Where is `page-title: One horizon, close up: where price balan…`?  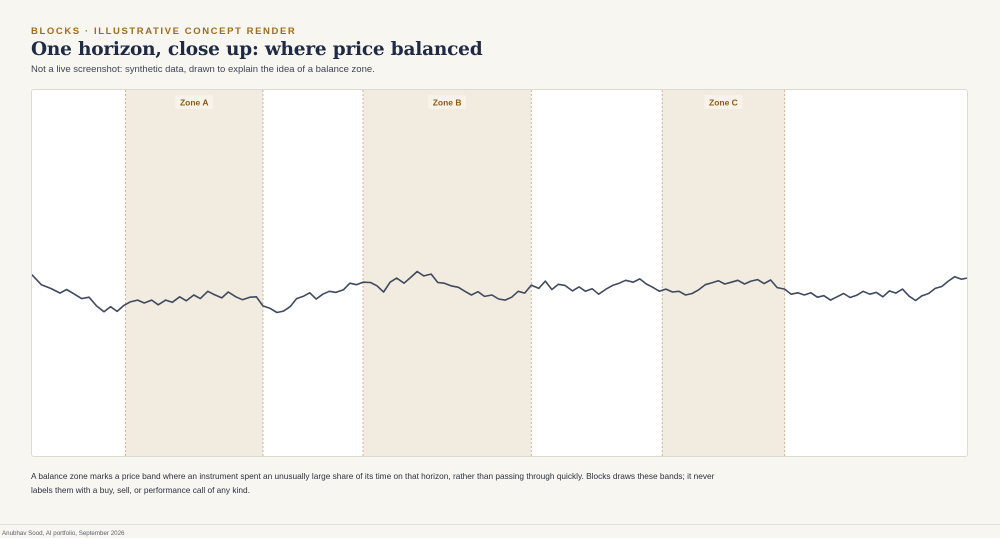 page-title: One horizon, close up: where price balan… is located at coordinates (257, 49).